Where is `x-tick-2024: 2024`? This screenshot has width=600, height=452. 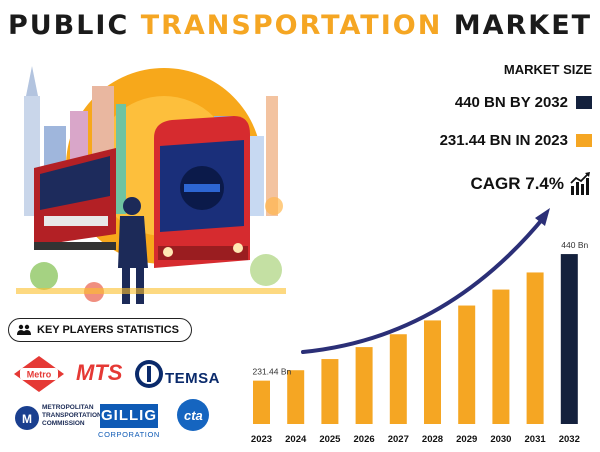
x-tick-2024: 2024 is located at coordinates (296, 439).